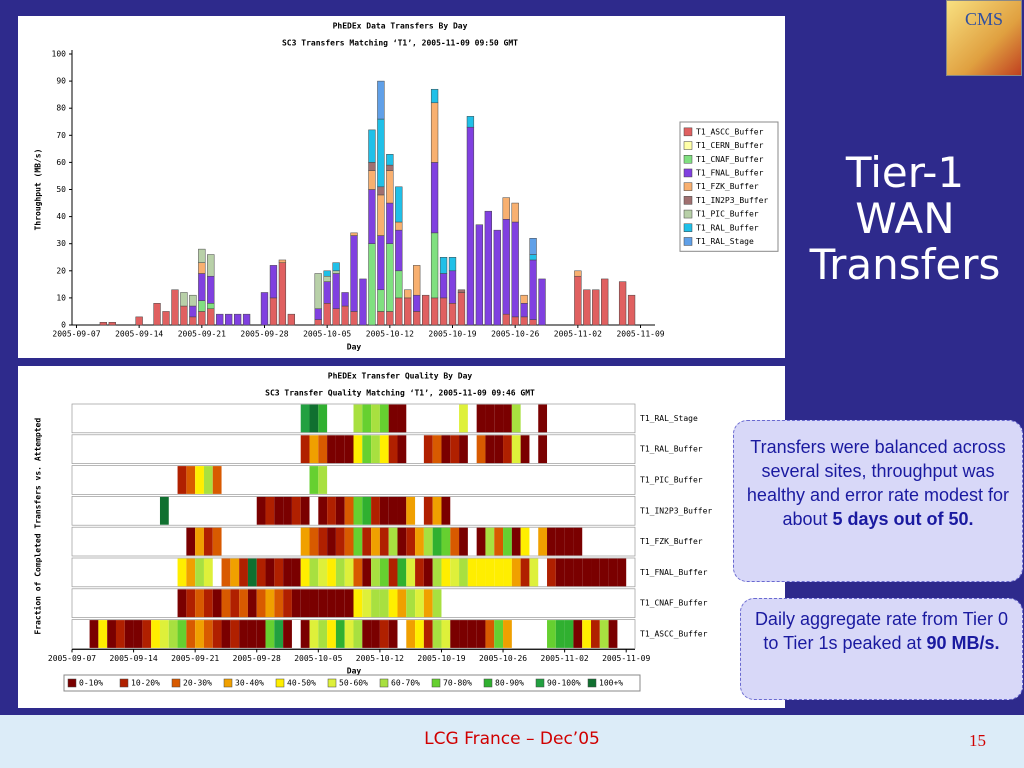 The height and width of the screenshot is (768, 1024). I want to click on y-tick-label: 70, so click(61, 135).